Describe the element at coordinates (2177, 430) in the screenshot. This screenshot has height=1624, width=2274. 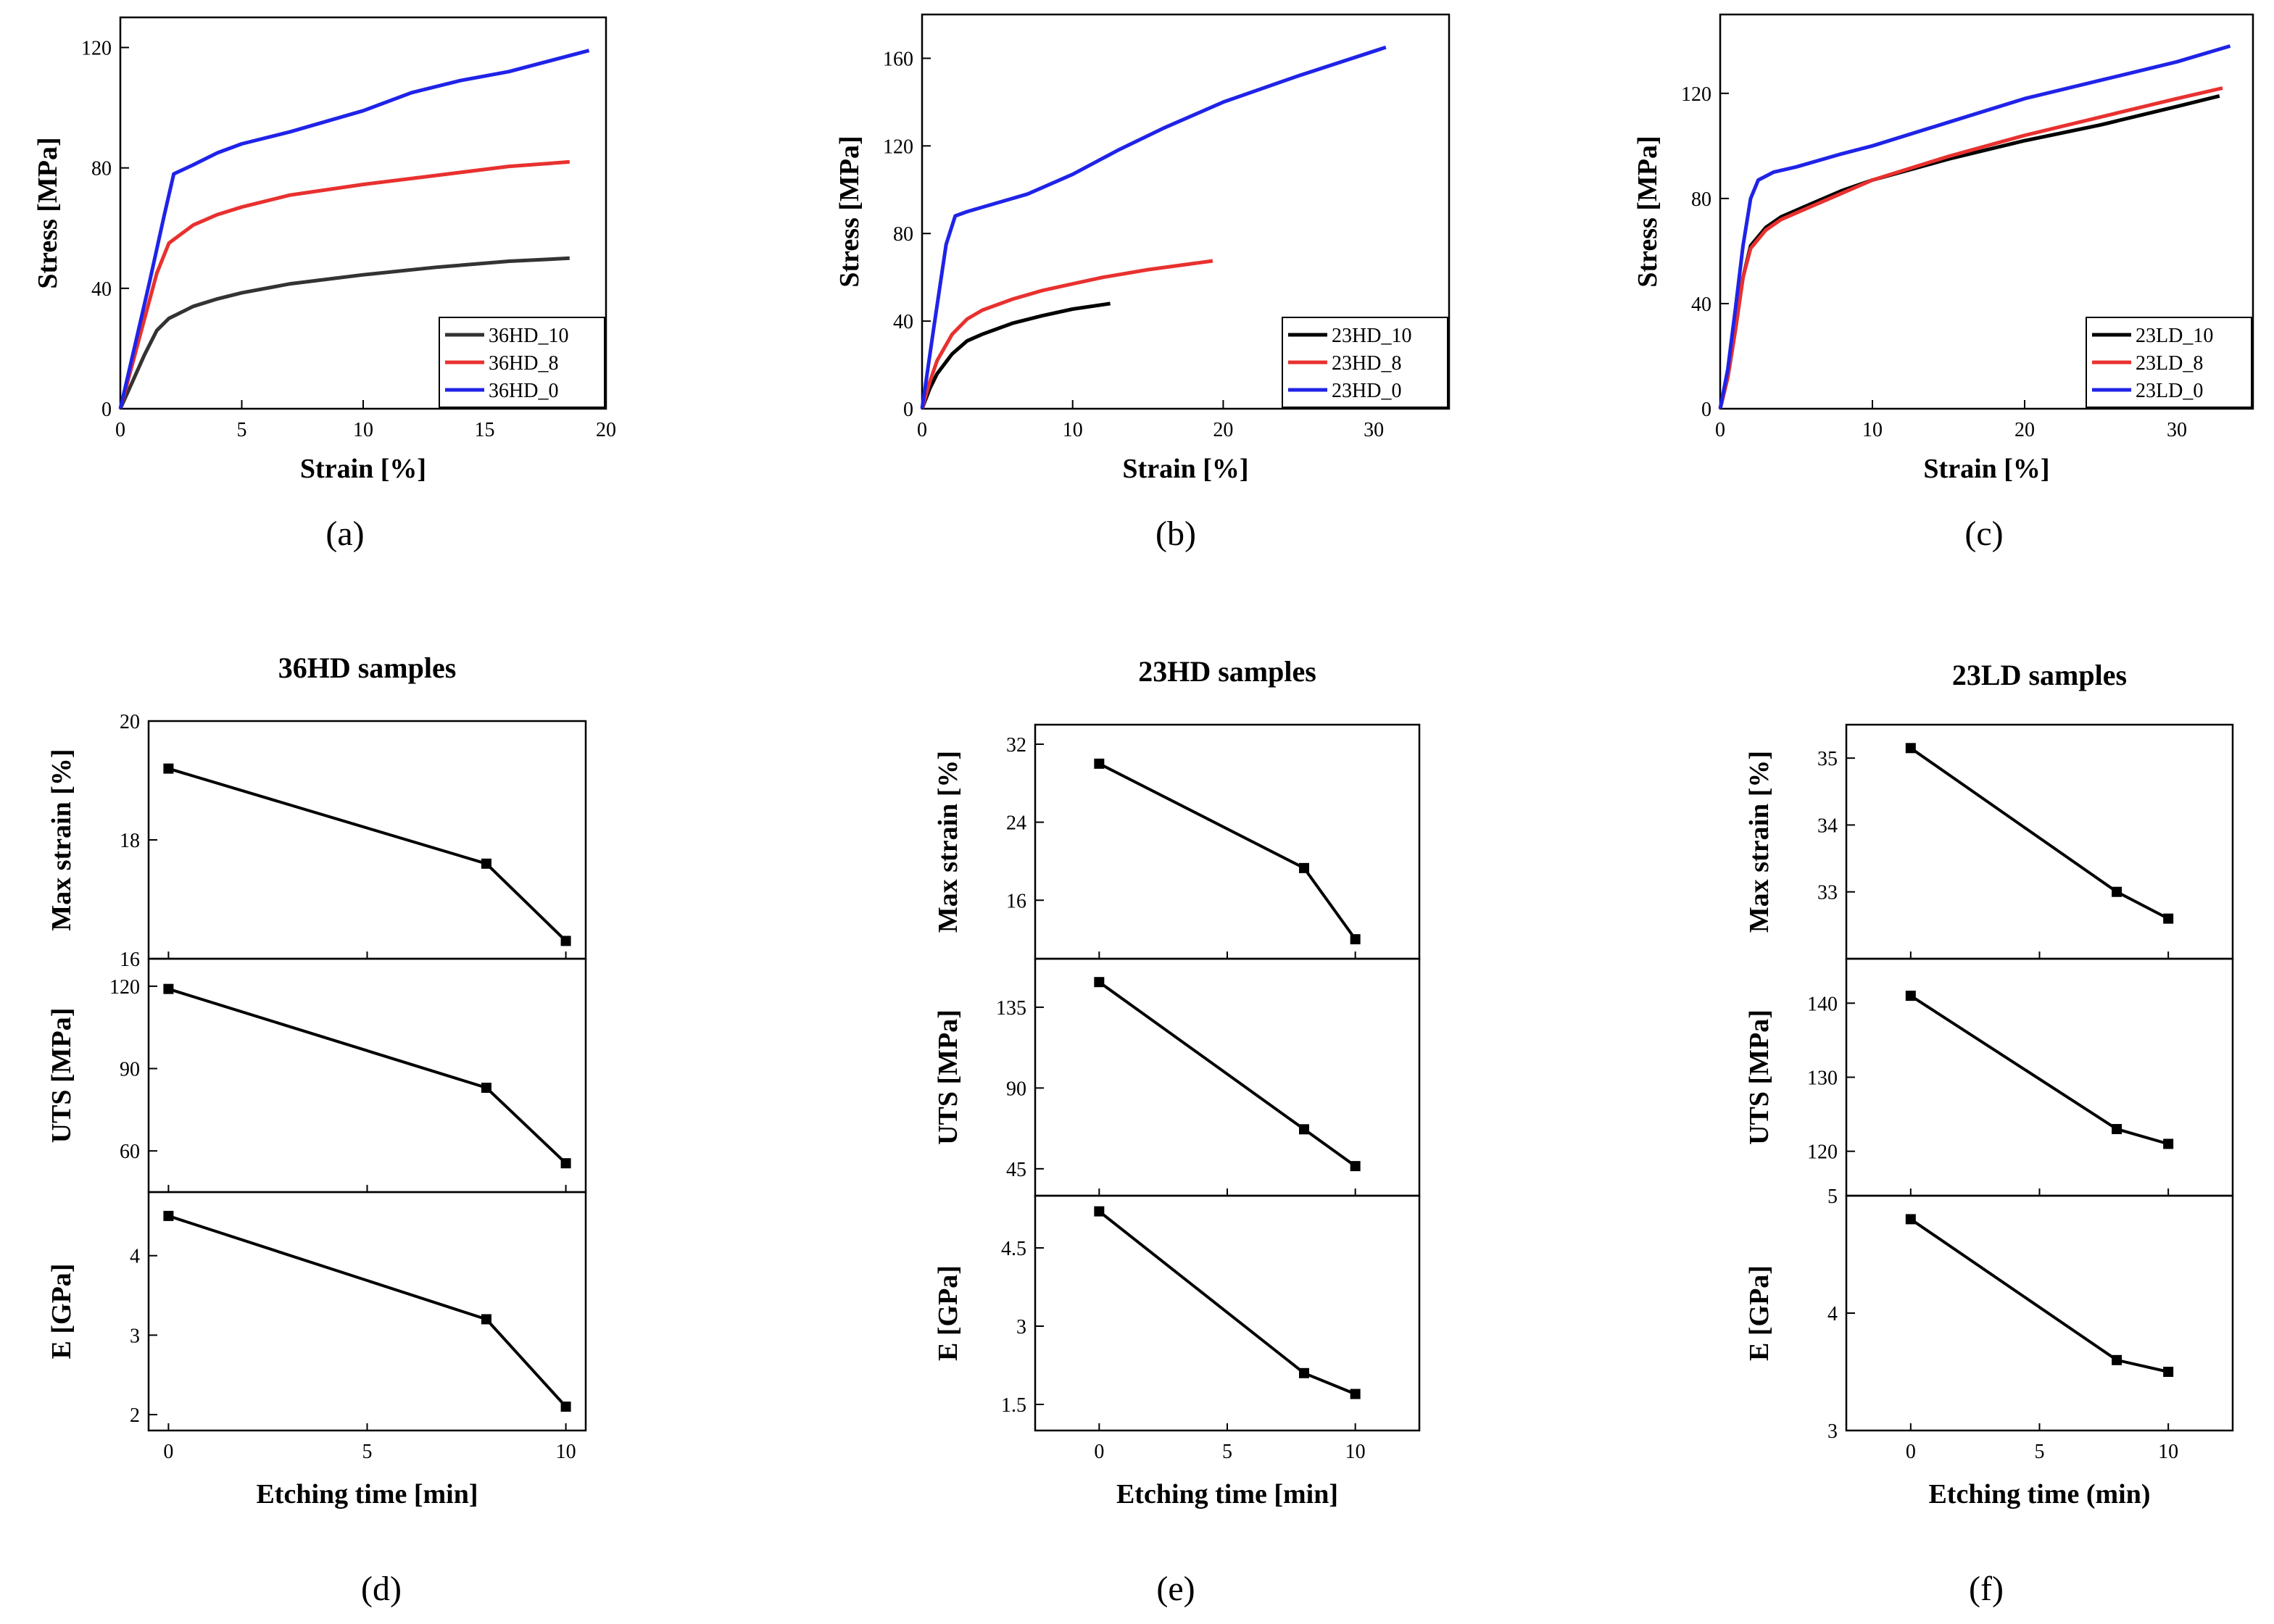
I see `x-tick-label: 30` at that location.